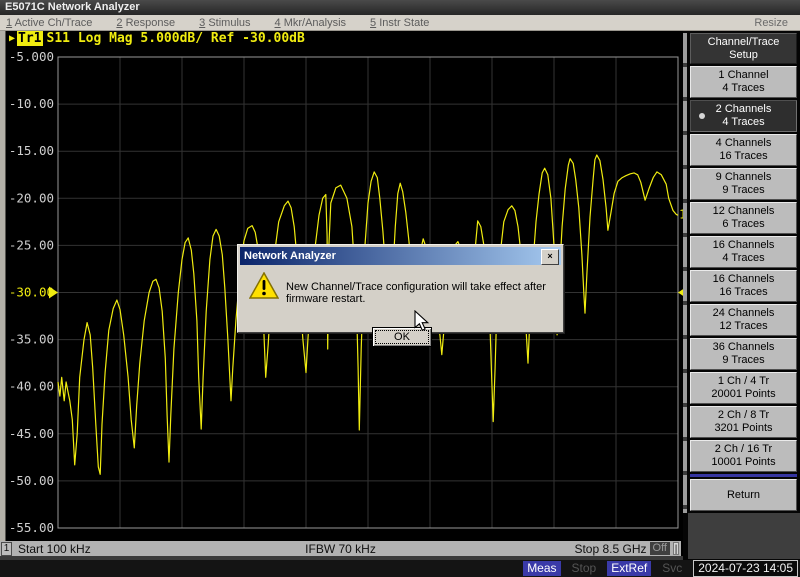  Describe the element at coordinates (422, 321) in the screenshot. I see `mouse-cursor` at that location.